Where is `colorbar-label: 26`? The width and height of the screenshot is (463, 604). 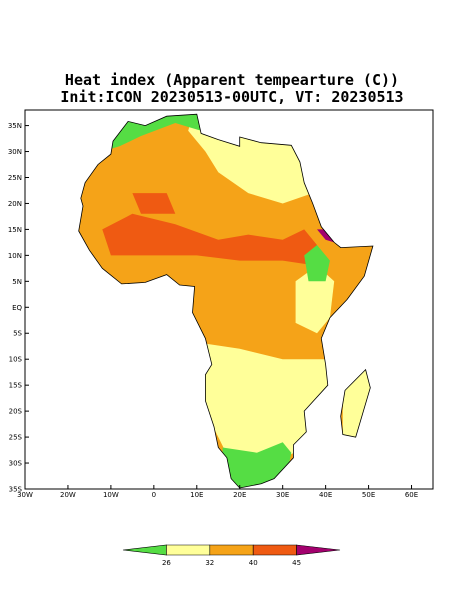 colorbar-label: 26 is located at coordinates (166, 563).